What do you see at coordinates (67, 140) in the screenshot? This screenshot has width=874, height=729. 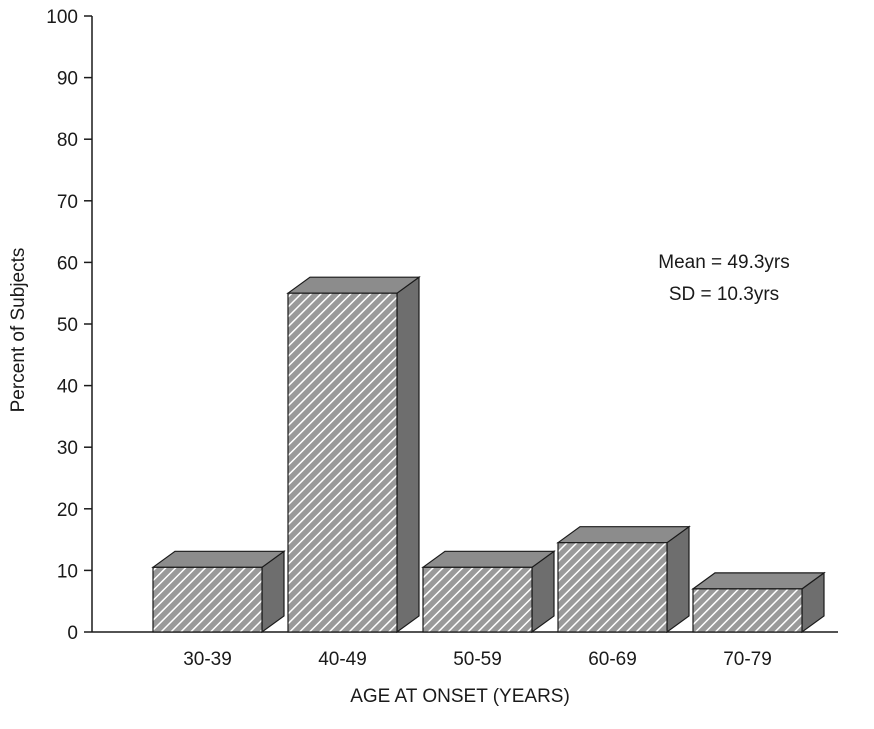 I see `y-tick-label: 80` at bounding box center [67, 140].